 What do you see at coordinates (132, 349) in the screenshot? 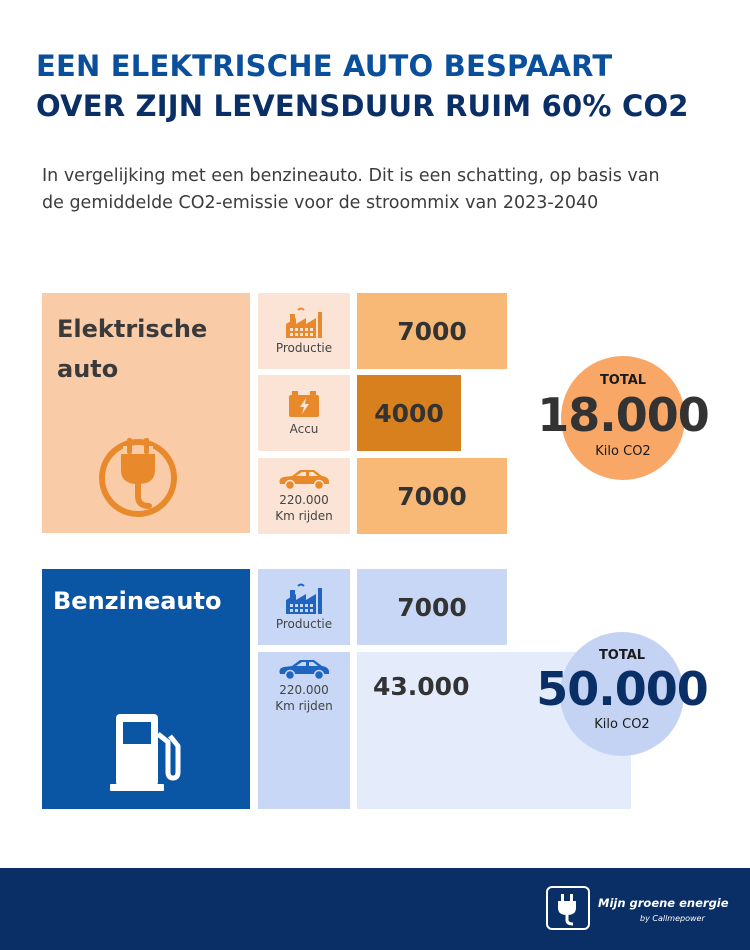
I see `ev-panel-label: Elektrische auto` at bounding box center [132, 349].